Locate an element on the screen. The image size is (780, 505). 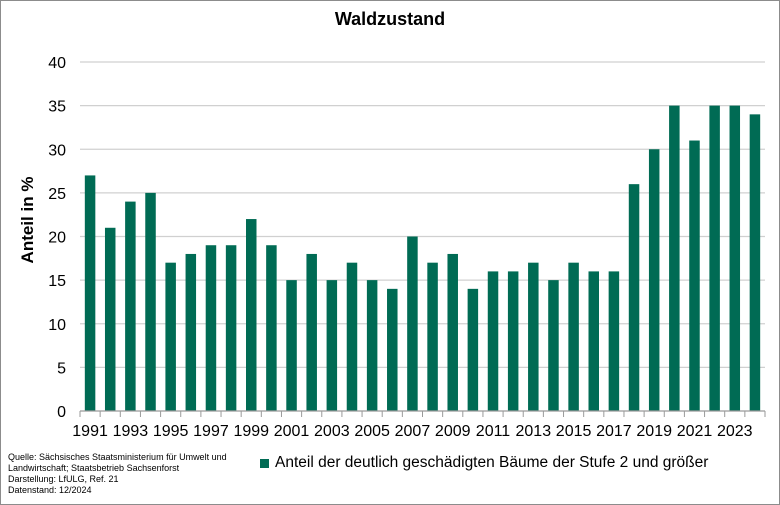
x-tick-label: 2015 is located at coordinates (574, 431).